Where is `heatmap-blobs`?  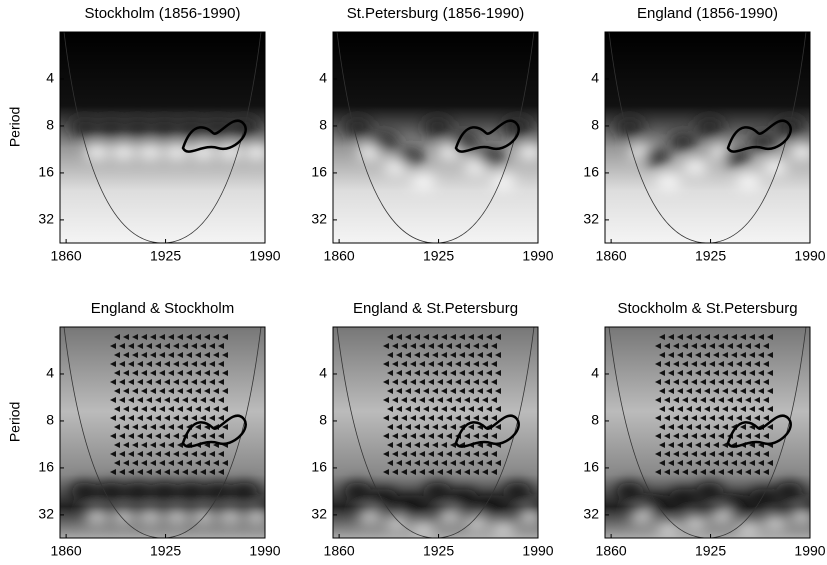 heatmap-blobs is located at coordinates (440, 153).